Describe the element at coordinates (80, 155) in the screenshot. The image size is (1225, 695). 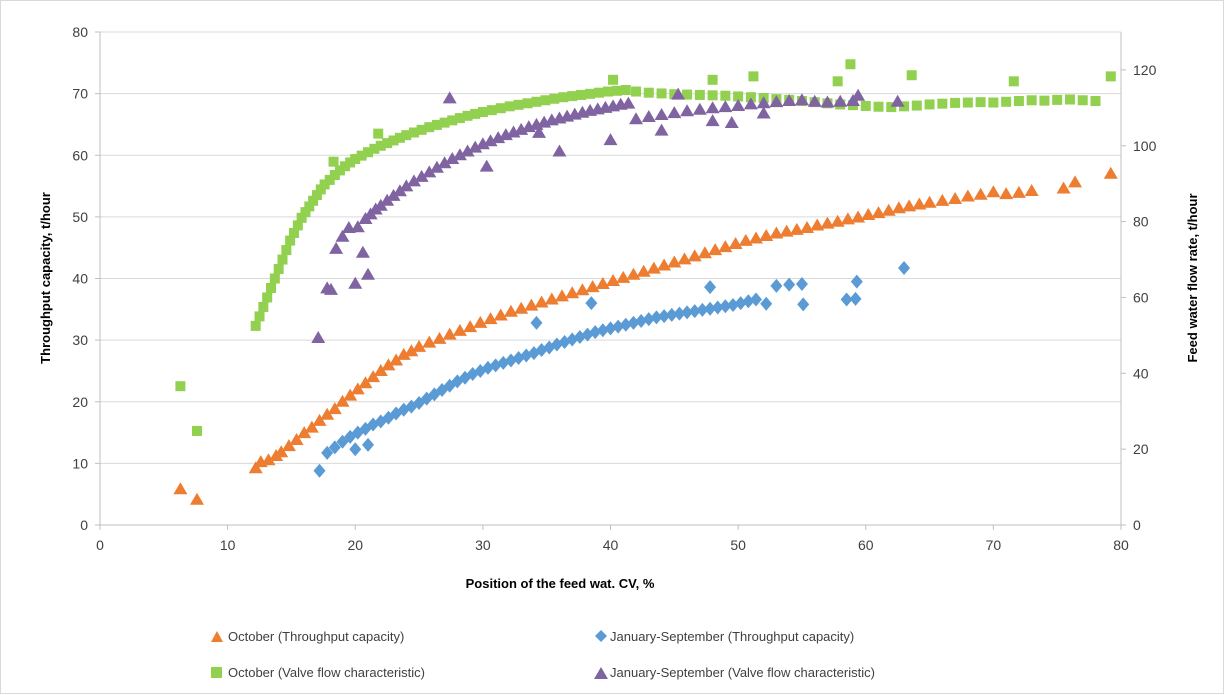
I see `y-tick-label: 60` at that location.